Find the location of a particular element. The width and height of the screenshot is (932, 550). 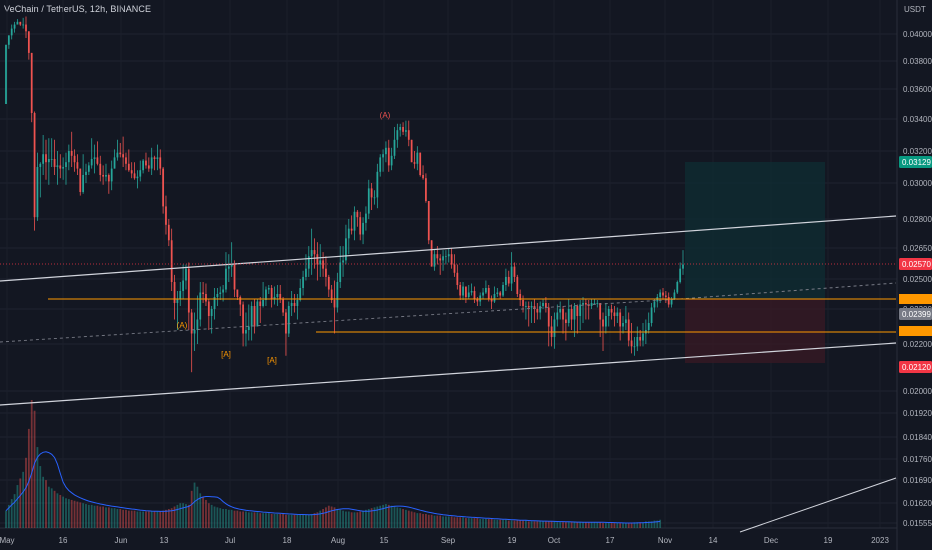

currency-label: USDT is located at coordinates (915, 9).